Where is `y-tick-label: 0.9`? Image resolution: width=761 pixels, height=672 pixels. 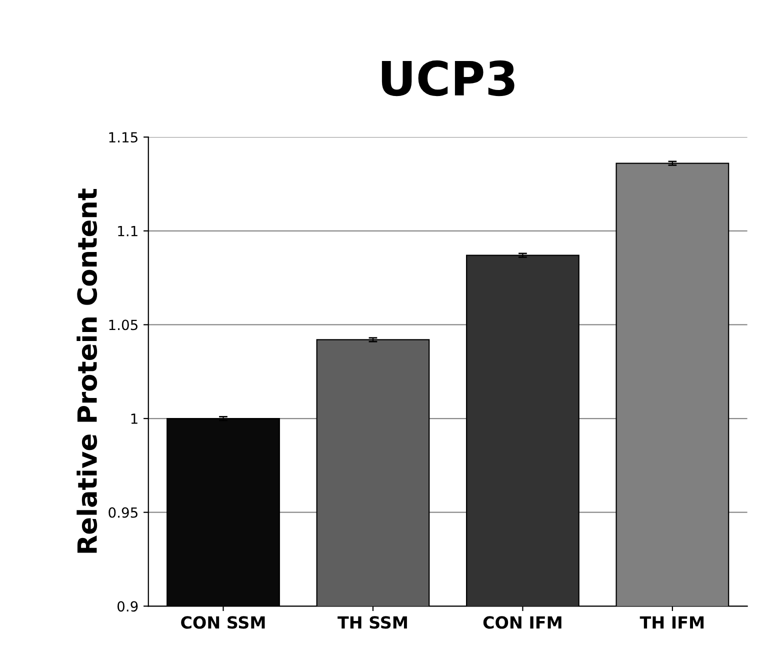 y-tick-label: 0.9 is located at coordinates (128, 606).